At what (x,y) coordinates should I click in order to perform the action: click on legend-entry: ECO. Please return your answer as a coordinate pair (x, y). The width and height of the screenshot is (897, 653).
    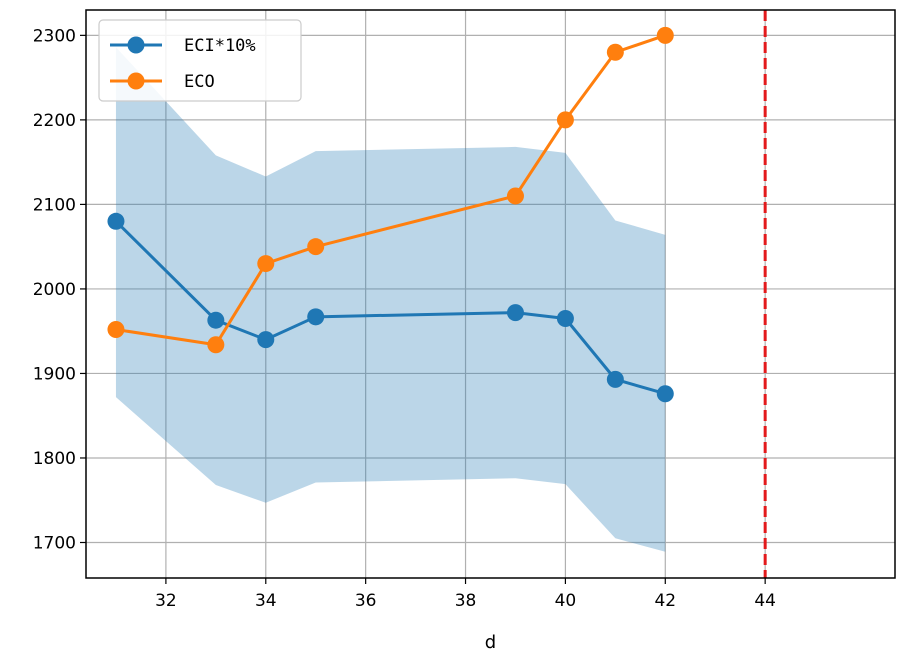
    Looking at the image, I should click on (199, 82).